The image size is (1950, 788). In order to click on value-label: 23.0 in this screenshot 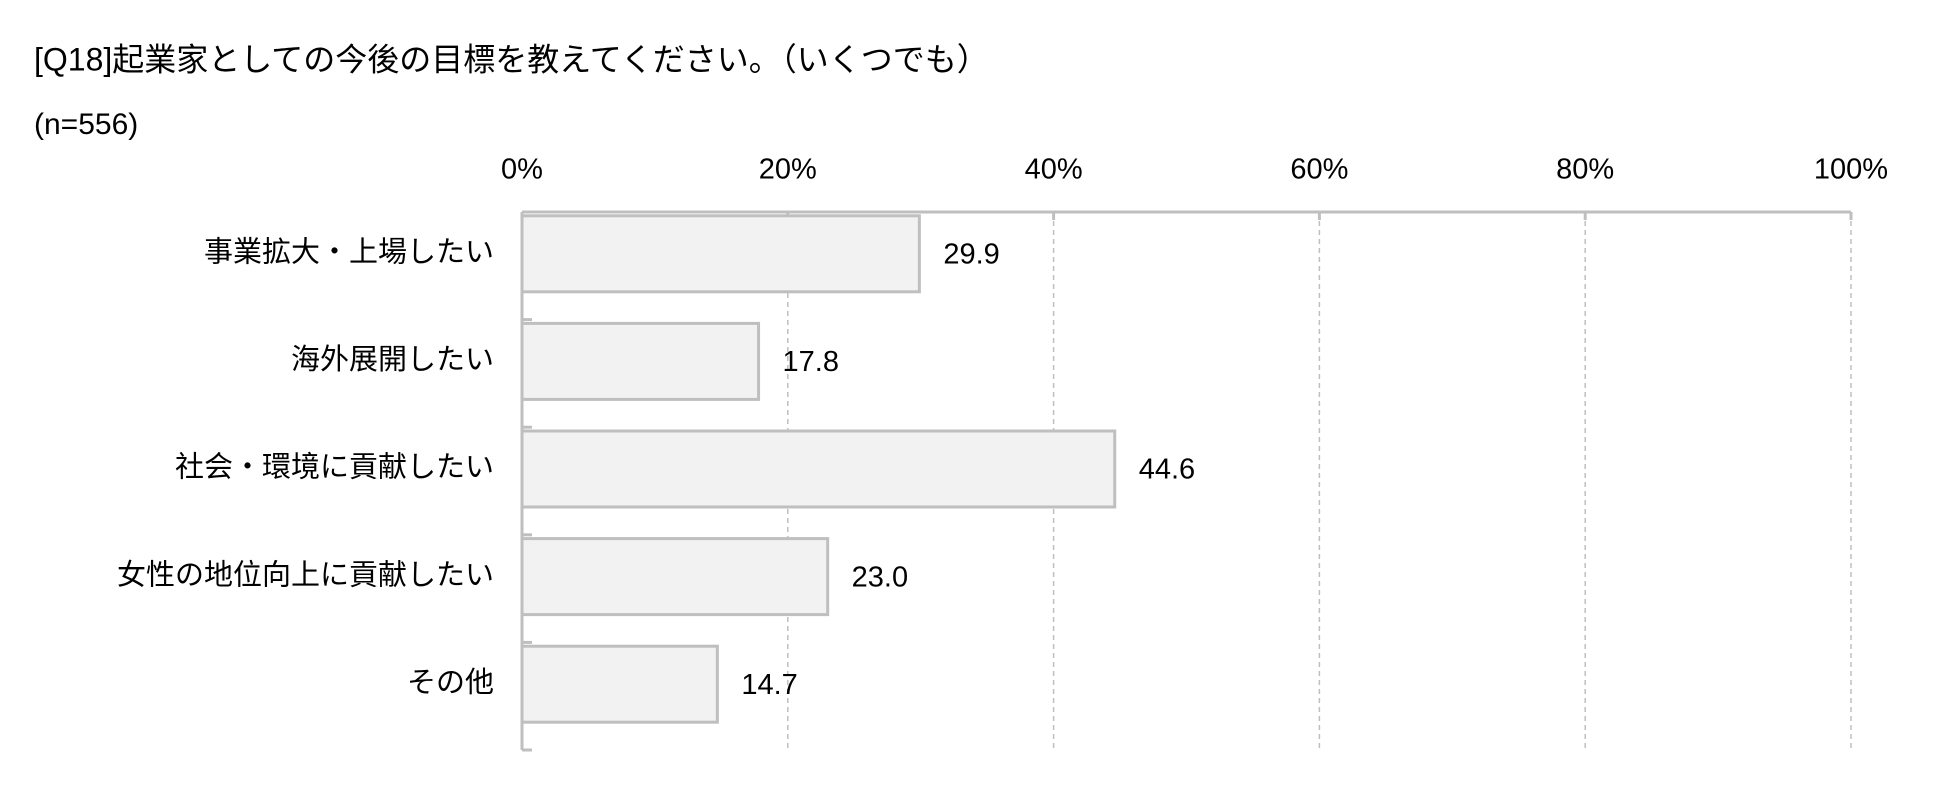, I will do `click(880, 577)`.